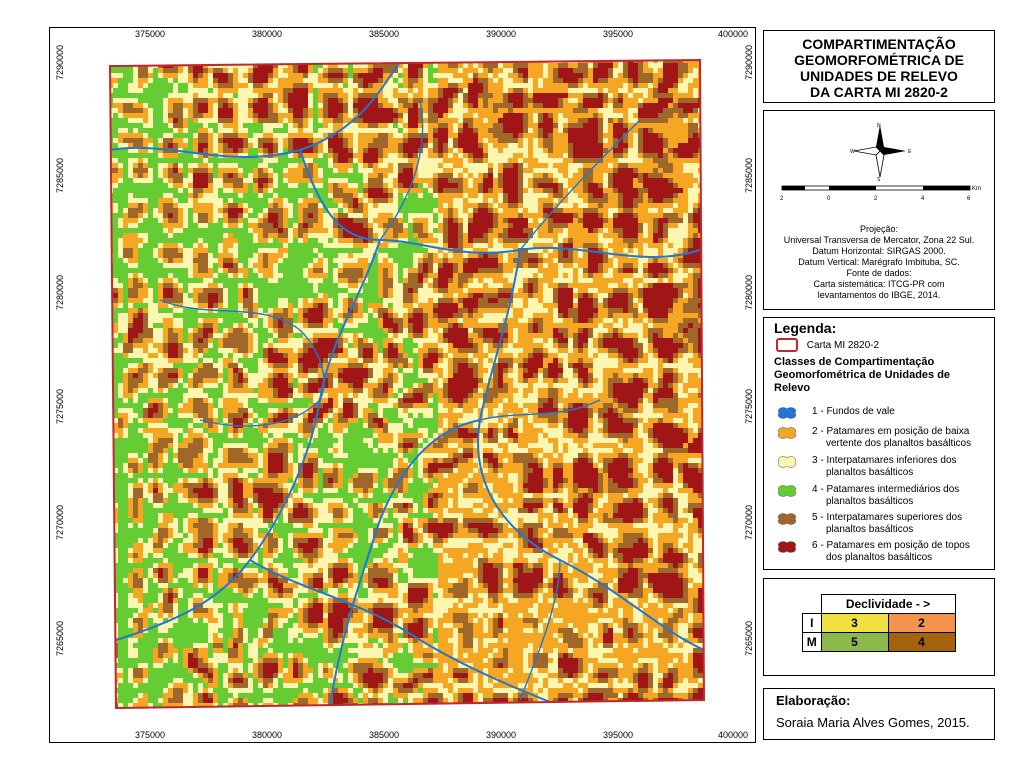 The image size is (1024, 768). Describe the element at coordinates (854, 362) in the screenshot. I see `classes-title-line-1: Classes de Compartimentação` at that location.